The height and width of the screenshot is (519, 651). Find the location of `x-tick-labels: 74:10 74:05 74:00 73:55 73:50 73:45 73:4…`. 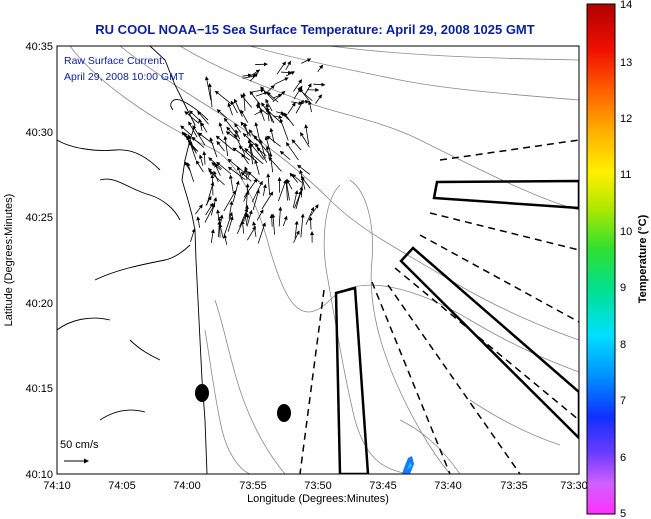

x-tick-labels: 74:10 74:05 74:00 73:55 73:50 73:45 73:4… is located at coordinates (315, 486).